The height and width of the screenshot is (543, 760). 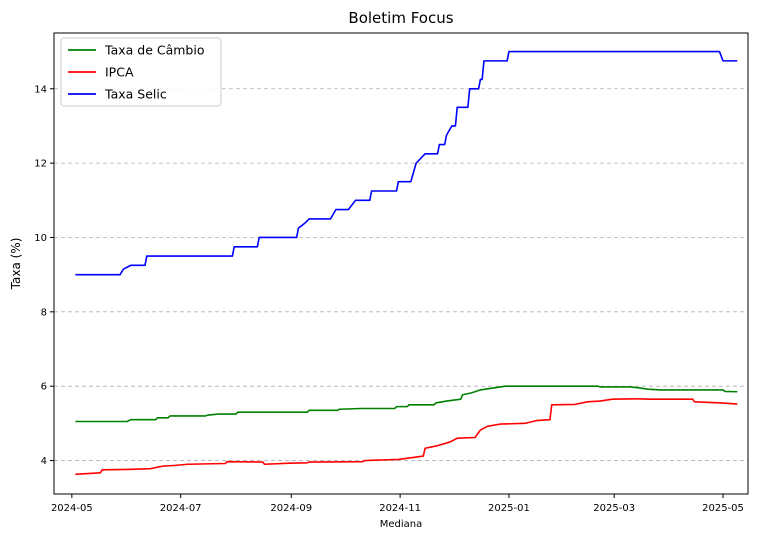 I want to click on y-tick-label: 8, so click(x=44, y=312).